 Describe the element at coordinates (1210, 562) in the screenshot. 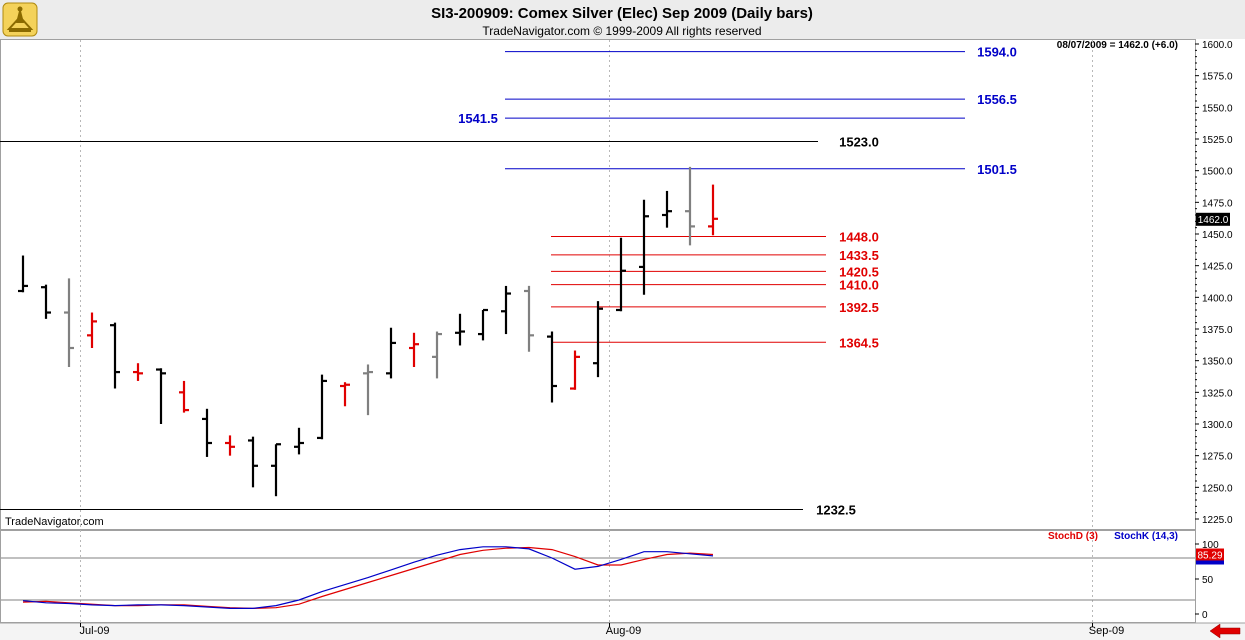

I see `stoch-k-badge` at that location.